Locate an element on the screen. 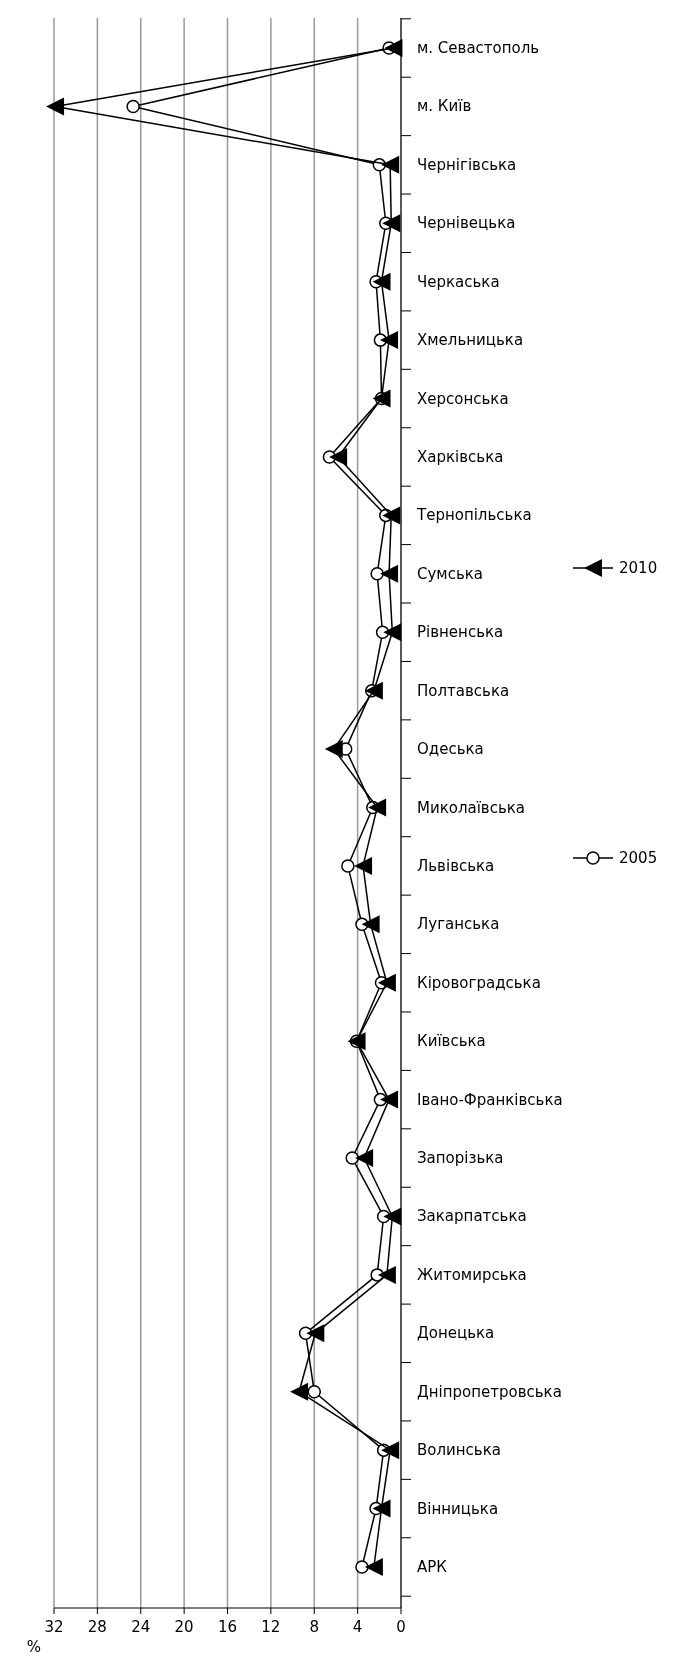 Image resolution: width=678 pixels, height=1675 pixels. y-tick-label: Львівська is located at coordinates (456, 865).